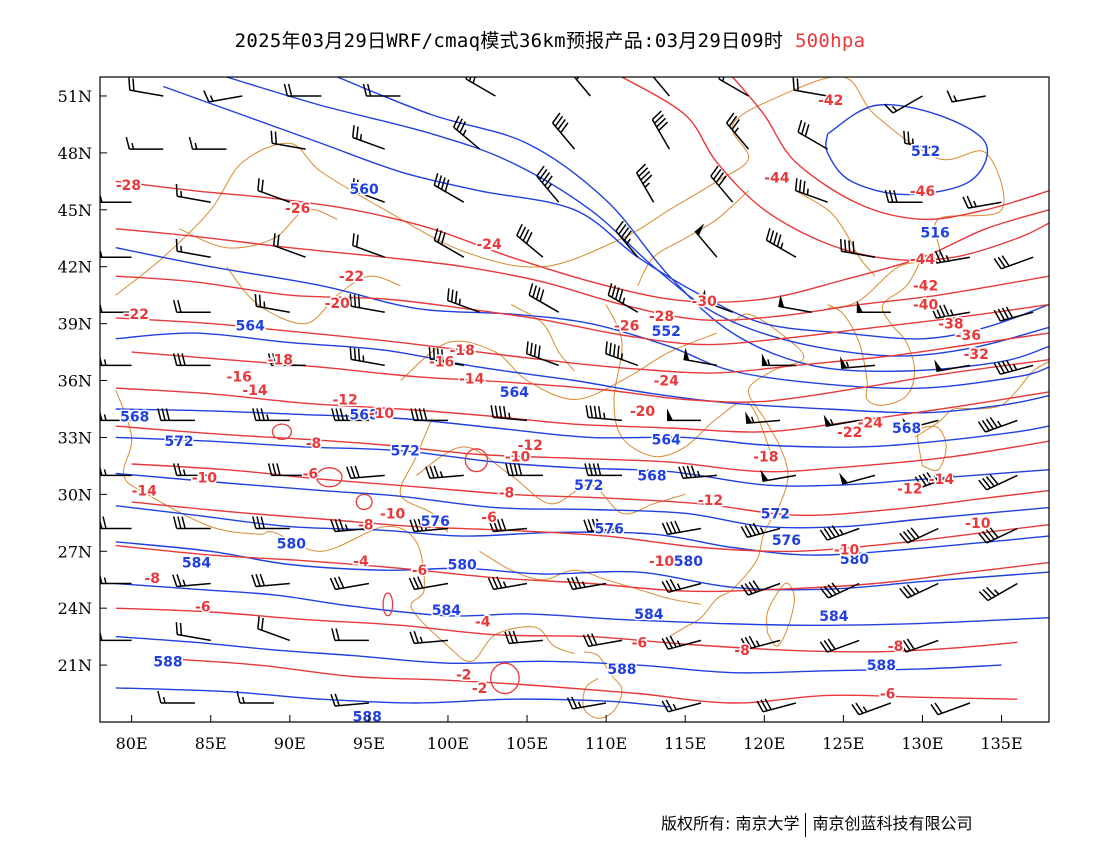  I want to click on temperature-contour-label: -14, so click(145, 492).